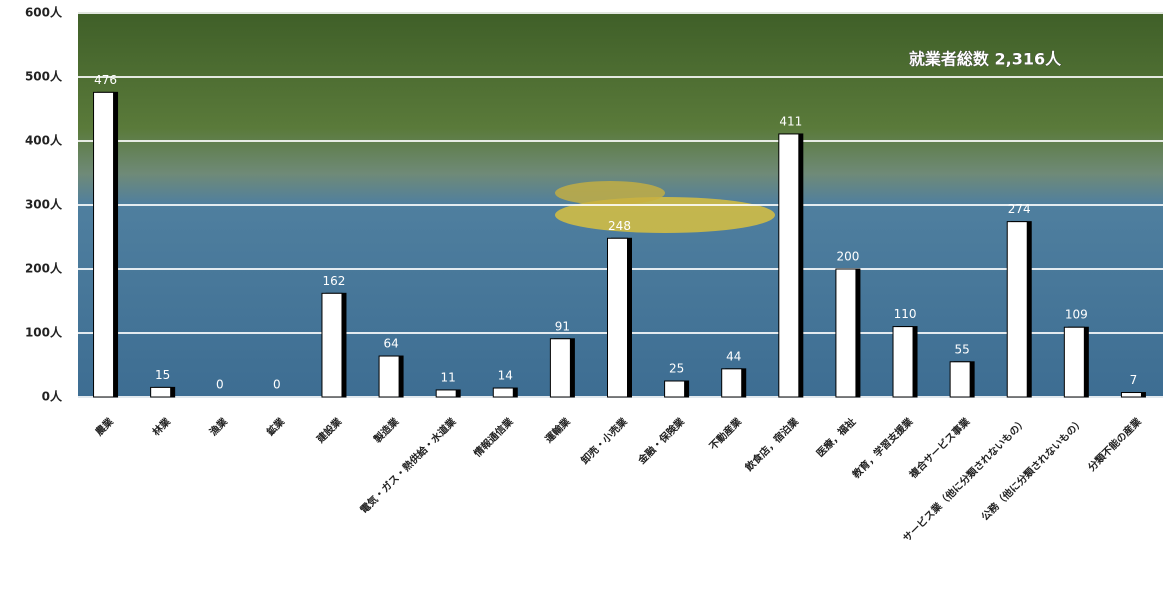 Image resolution: width=1166 pixels, height=613 pixels. Describe the element at coordinates (790, 121) in the screenshot. I see `value-label: 411` at that location.